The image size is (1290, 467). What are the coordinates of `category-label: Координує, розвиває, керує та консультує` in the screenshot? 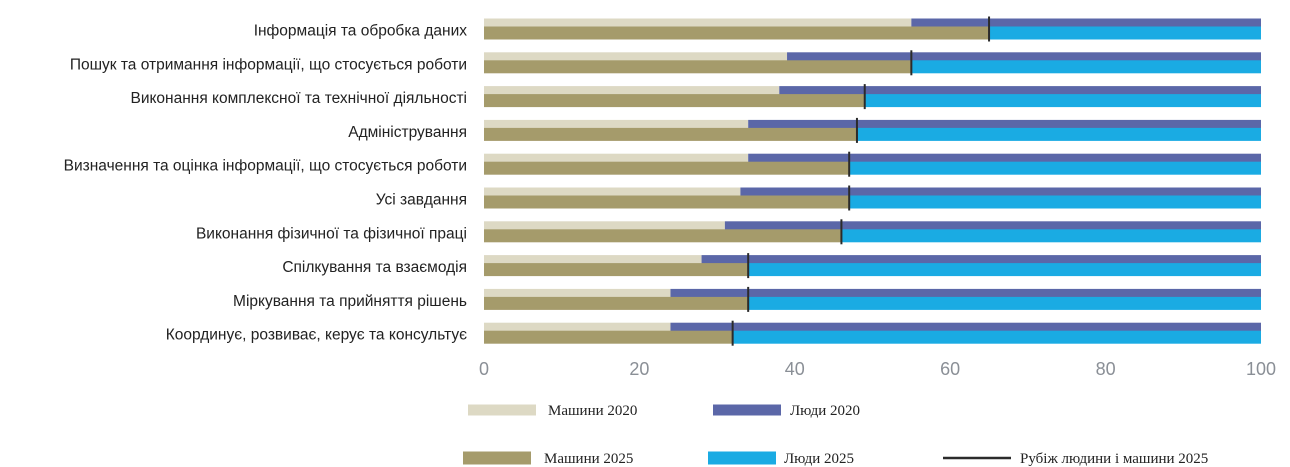 It's located at (316, 335).